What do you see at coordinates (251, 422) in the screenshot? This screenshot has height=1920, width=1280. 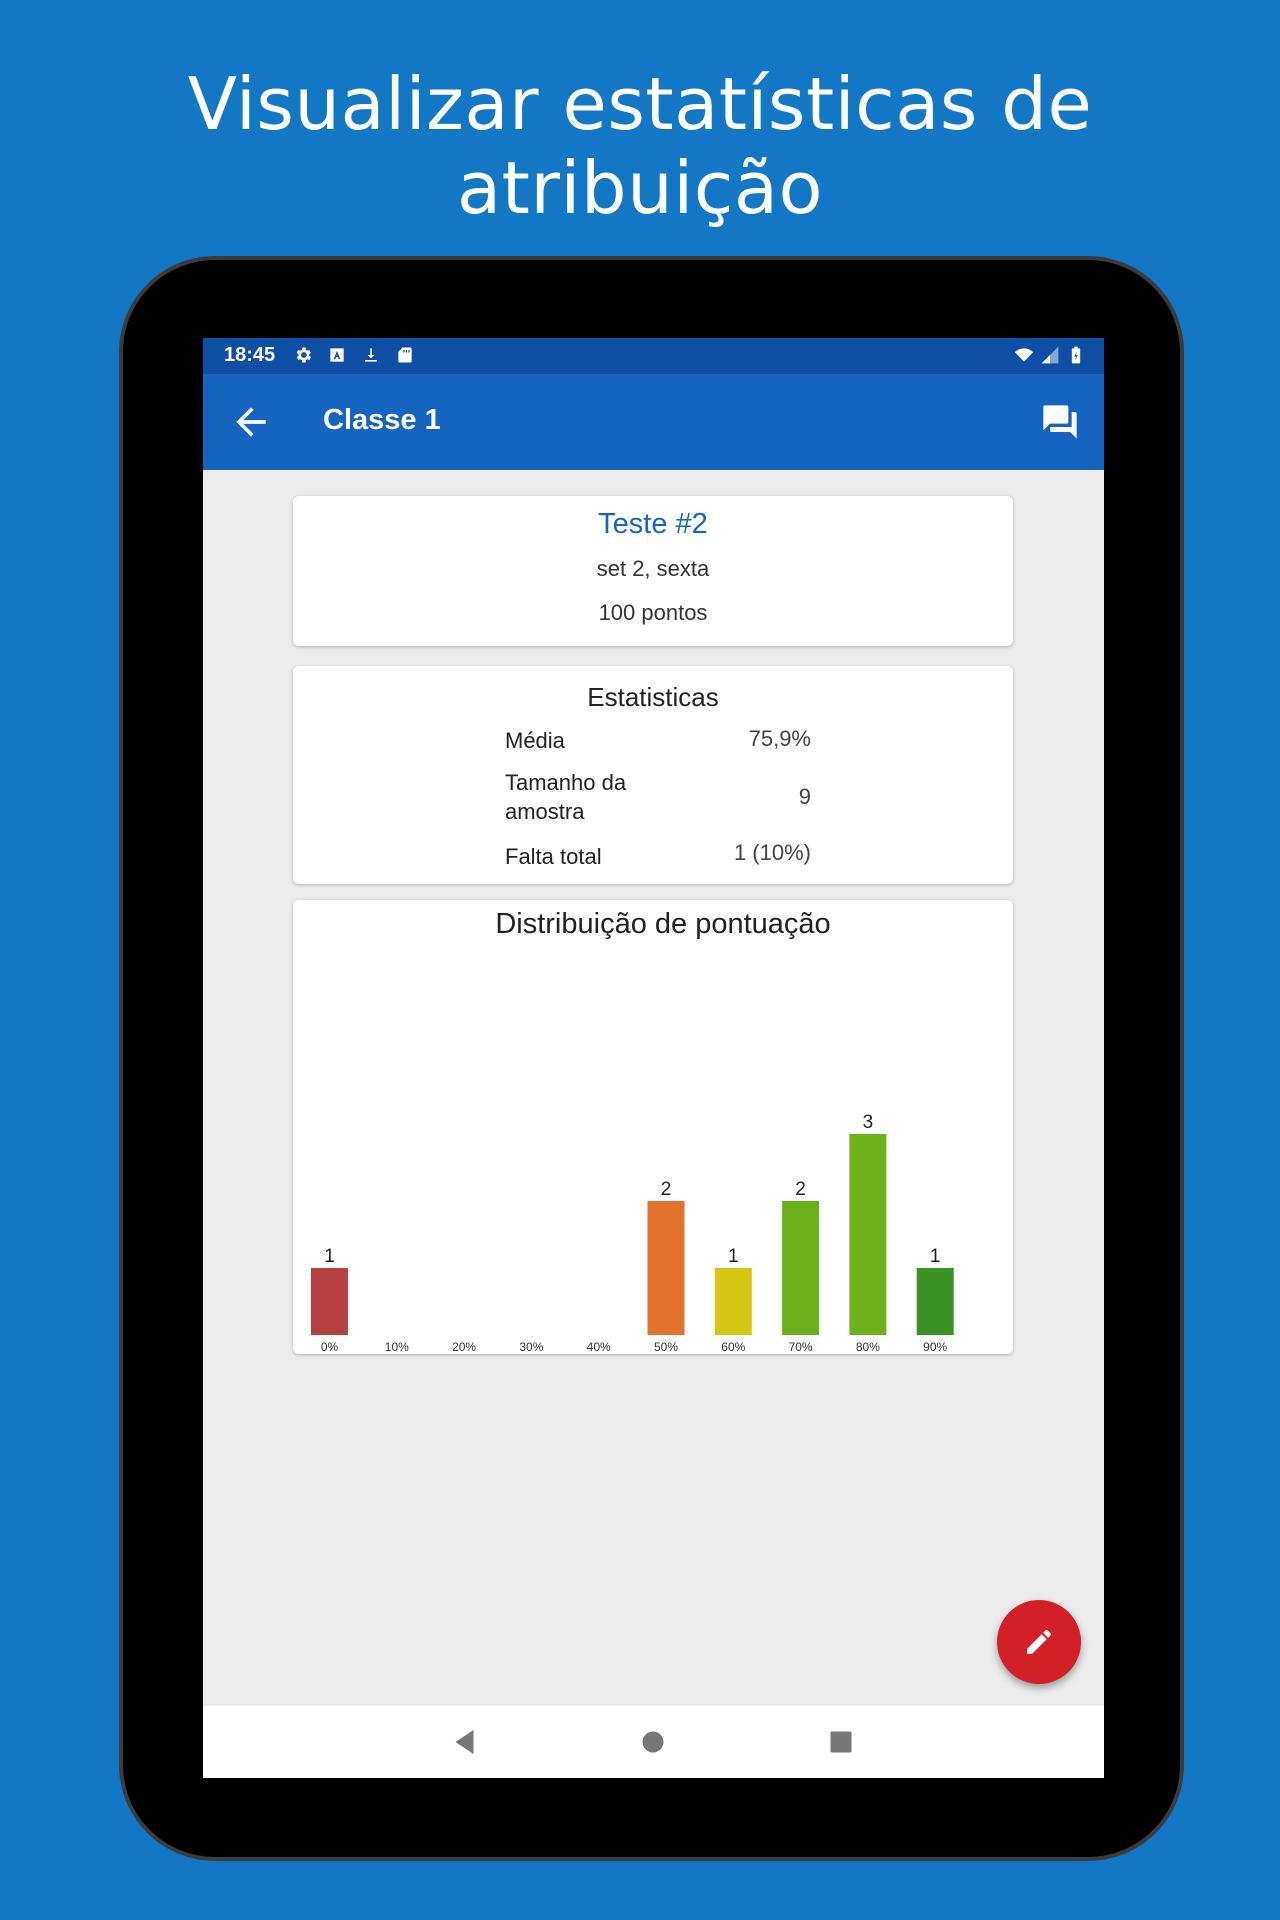 I see `arrow-back-icon` at bounding box center [251, 422].